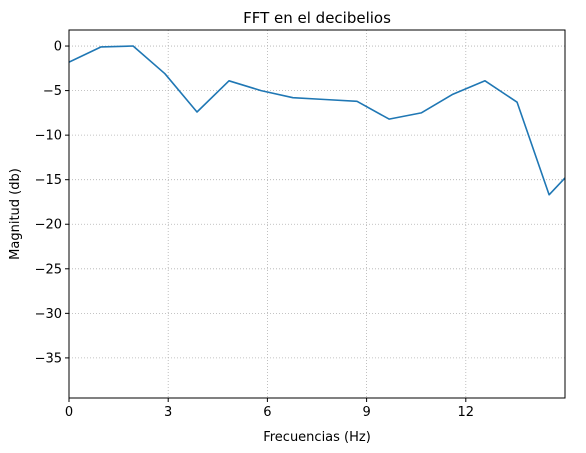 The image size is (586, 453). I want to click on y-tick-label: −15, so click(48, 180).